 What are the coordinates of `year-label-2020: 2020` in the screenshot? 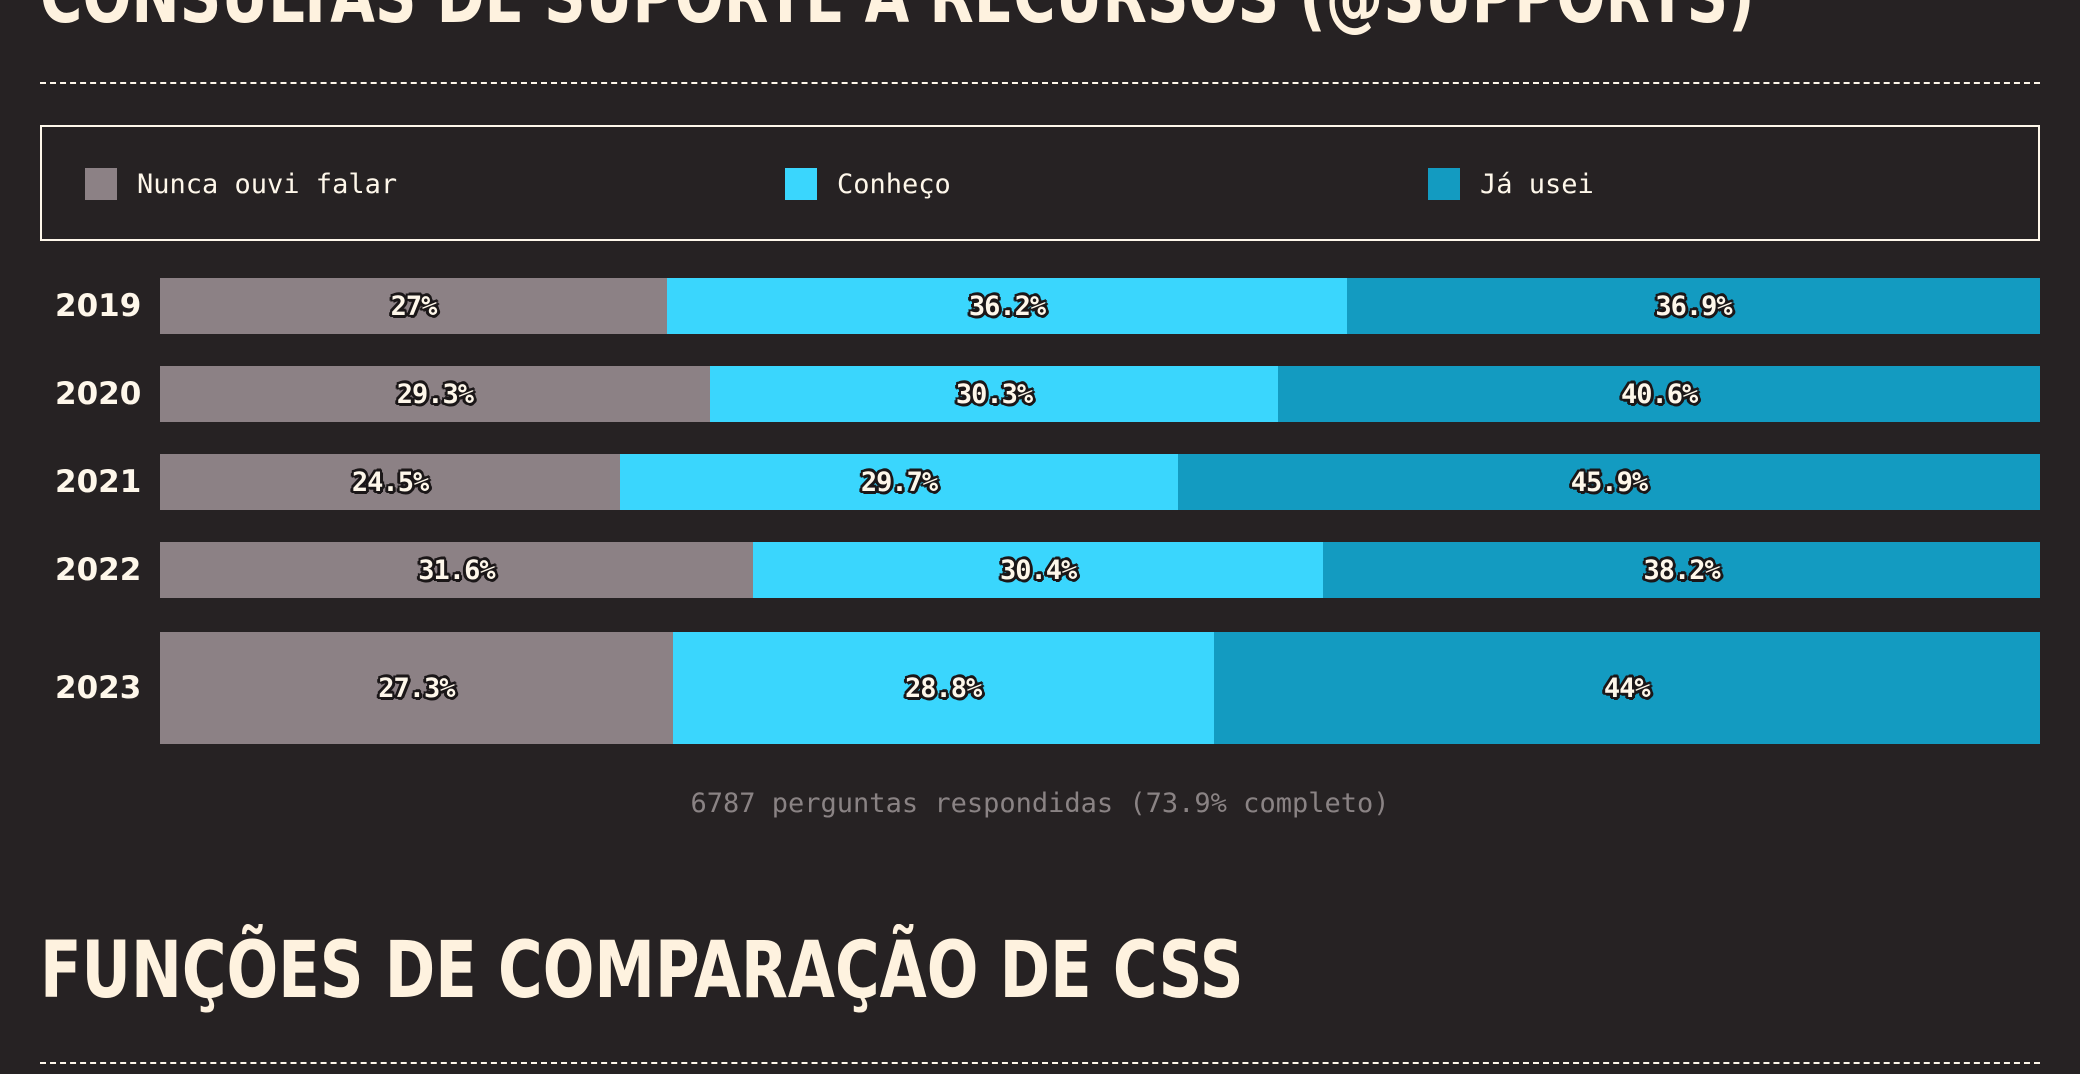 It's located at (98, 394).